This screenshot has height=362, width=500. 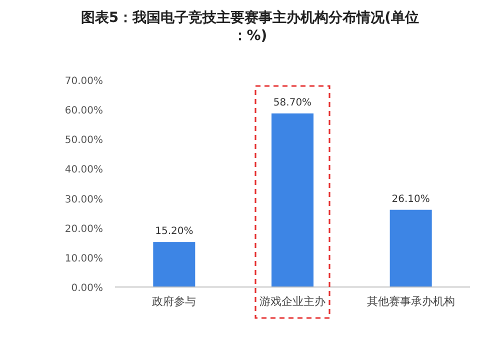 I want to click on x-tick-label: 游戏企业主办, so click(x=293, y=301).